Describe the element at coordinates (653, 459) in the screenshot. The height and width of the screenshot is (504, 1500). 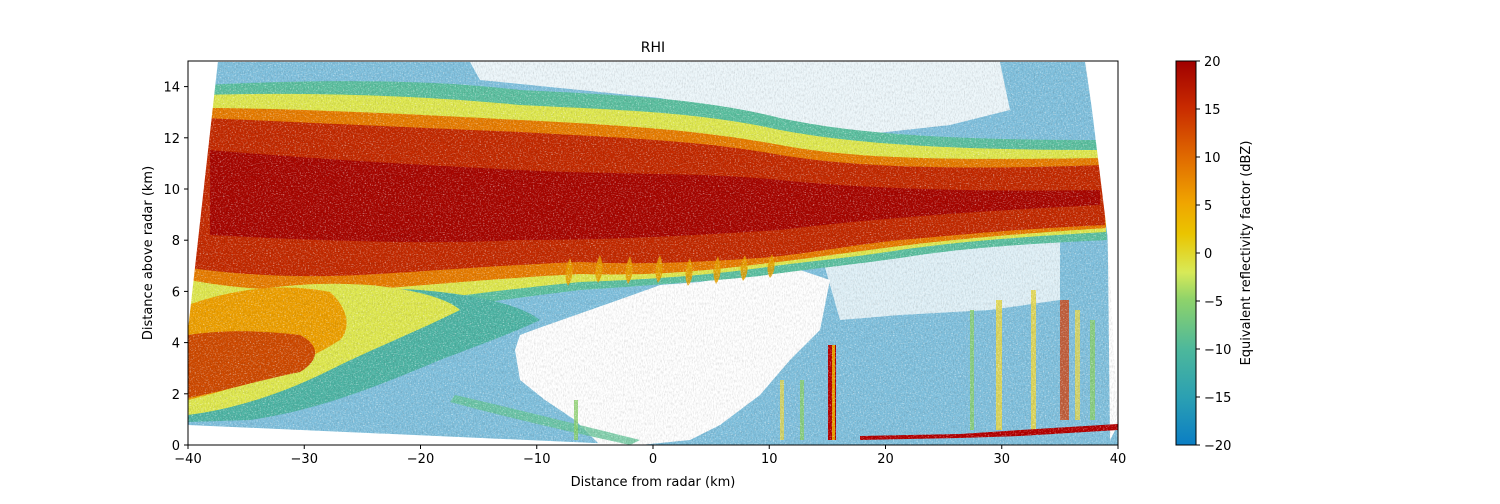
I see `x-tick-label: 0` at that location.